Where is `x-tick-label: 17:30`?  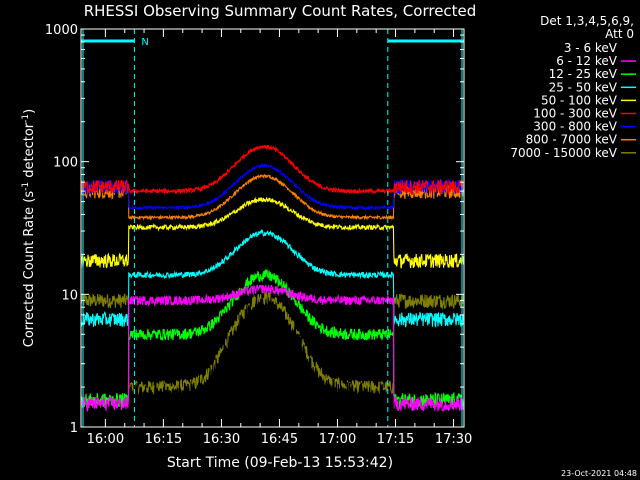 x-tick-label: 17:30 is located at coordinates (453, 439).